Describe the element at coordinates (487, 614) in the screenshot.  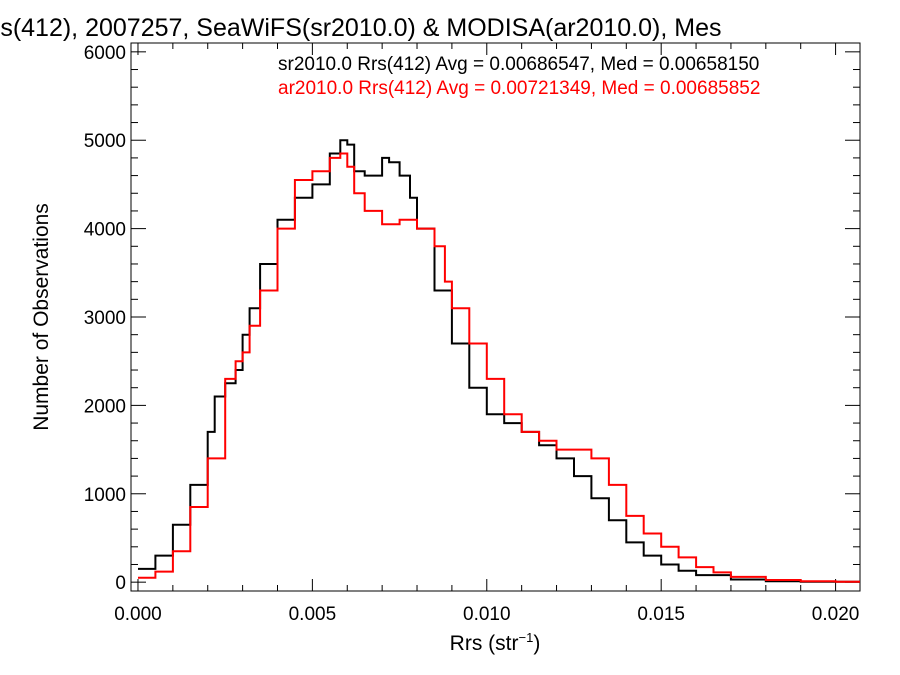
I see `x-tick-label: 0.010` at that location.